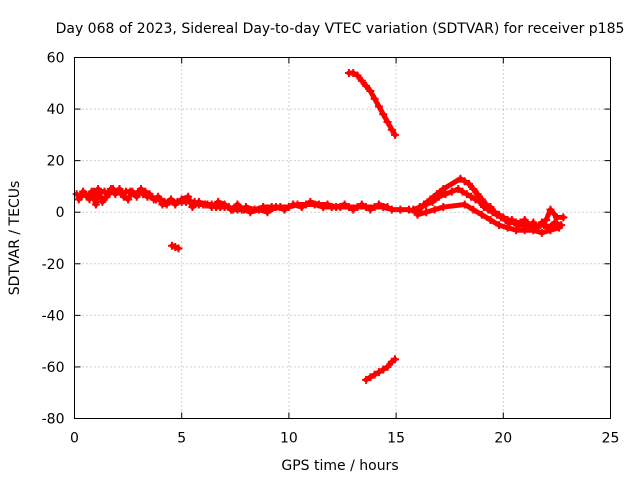 Image resolution: width=640 pixels, height=485 pixels. Describe the element at coordinates (488, 218) in the screenshot. I see `series-lower-branches` at that location.